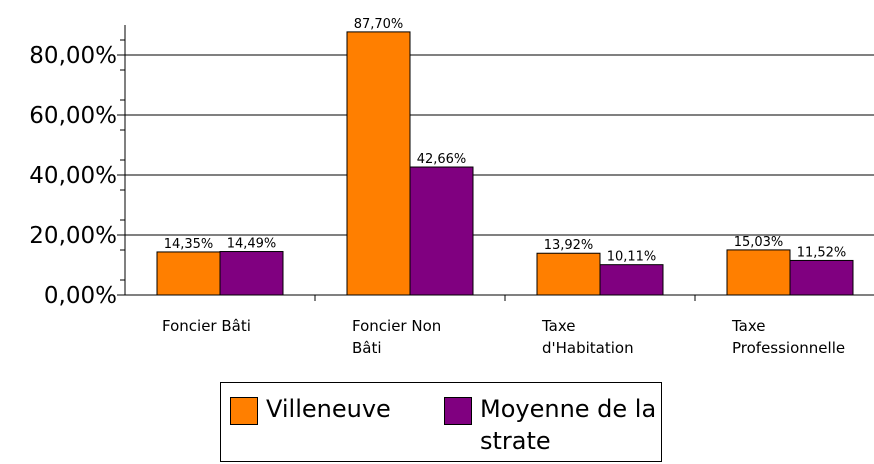 Image resolution: width=874 pixels, height=464 pixels. What do you see at coordinates (252, 244) in the screenshot?
I see `value-label: 14,49%` at bounding box center [252, 244].